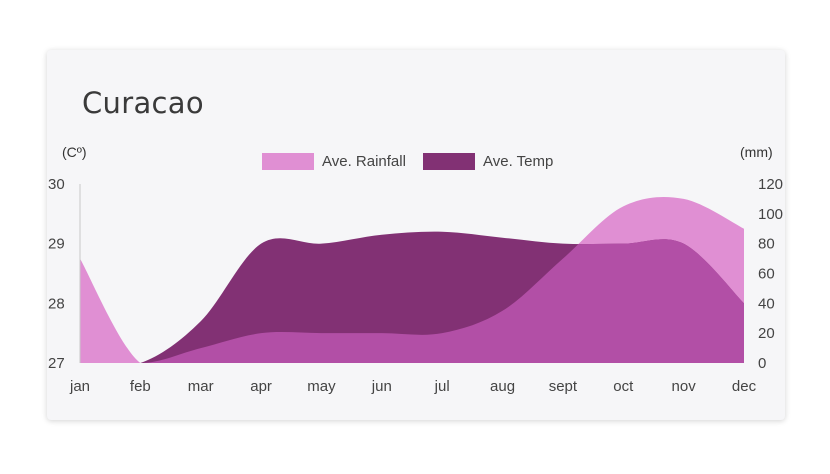 The height and width of the screenshot is (474, 830). Describe the element at coordinates (563, 386) in the screenshot. I see `x-tick-label: sept` at that location.